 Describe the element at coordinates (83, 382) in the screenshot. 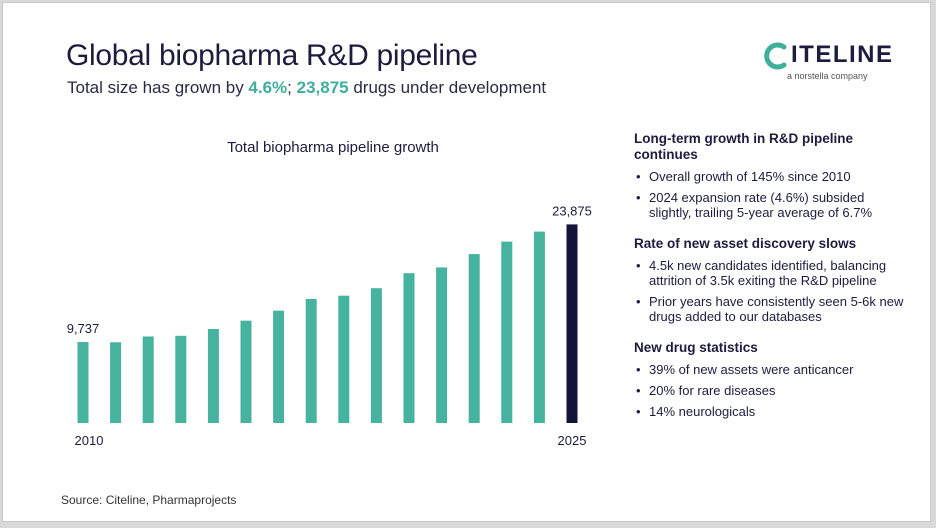

I see `bar-2010` at that location.